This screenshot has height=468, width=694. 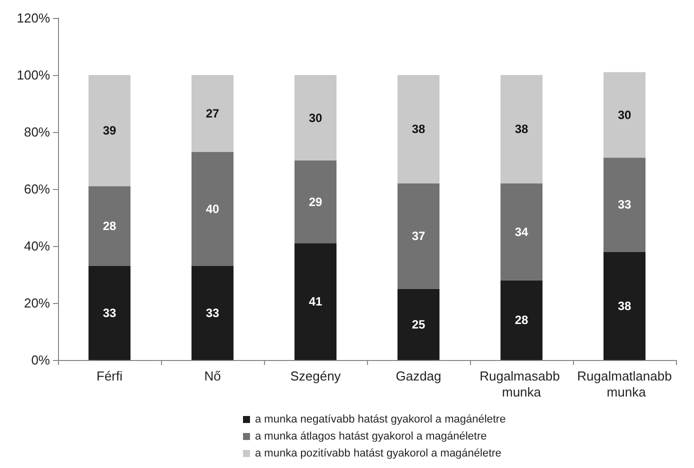 I want to click on y-tick-label: 100%, so click(x=33, y=75).